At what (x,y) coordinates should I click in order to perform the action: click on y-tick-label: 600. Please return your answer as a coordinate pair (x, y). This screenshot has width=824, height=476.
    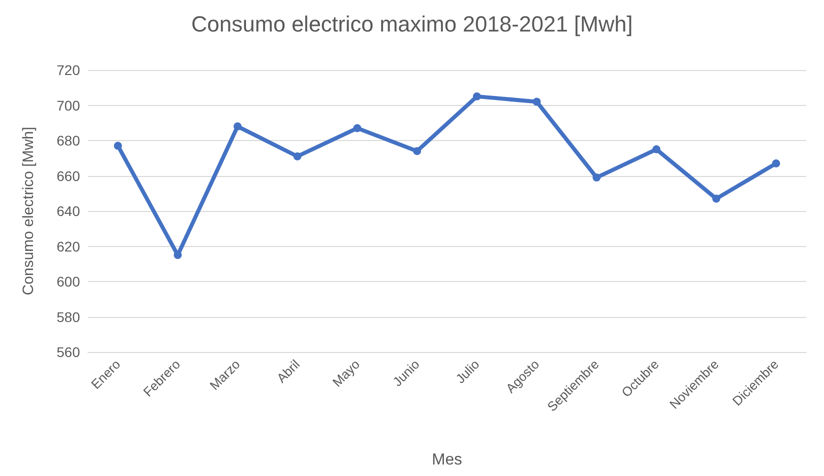
    Looking at the image, I should click on (68, 282).